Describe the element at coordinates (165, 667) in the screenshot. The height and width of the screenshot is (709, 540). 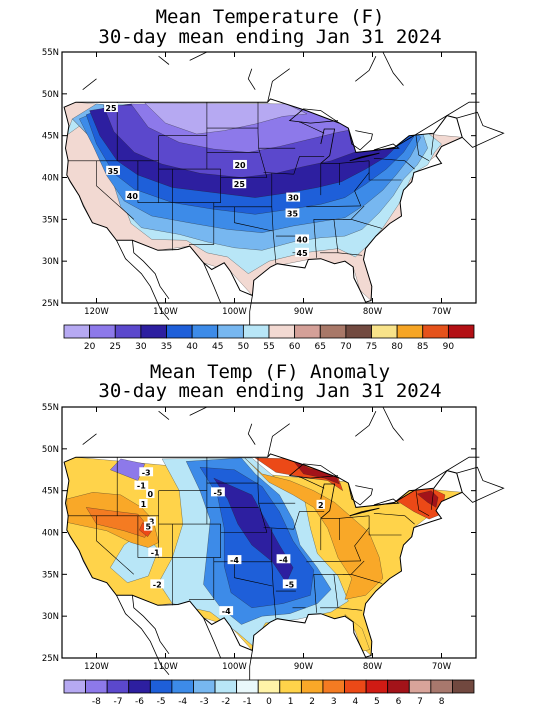
I see `lon-tick-label: 110W` at that location.